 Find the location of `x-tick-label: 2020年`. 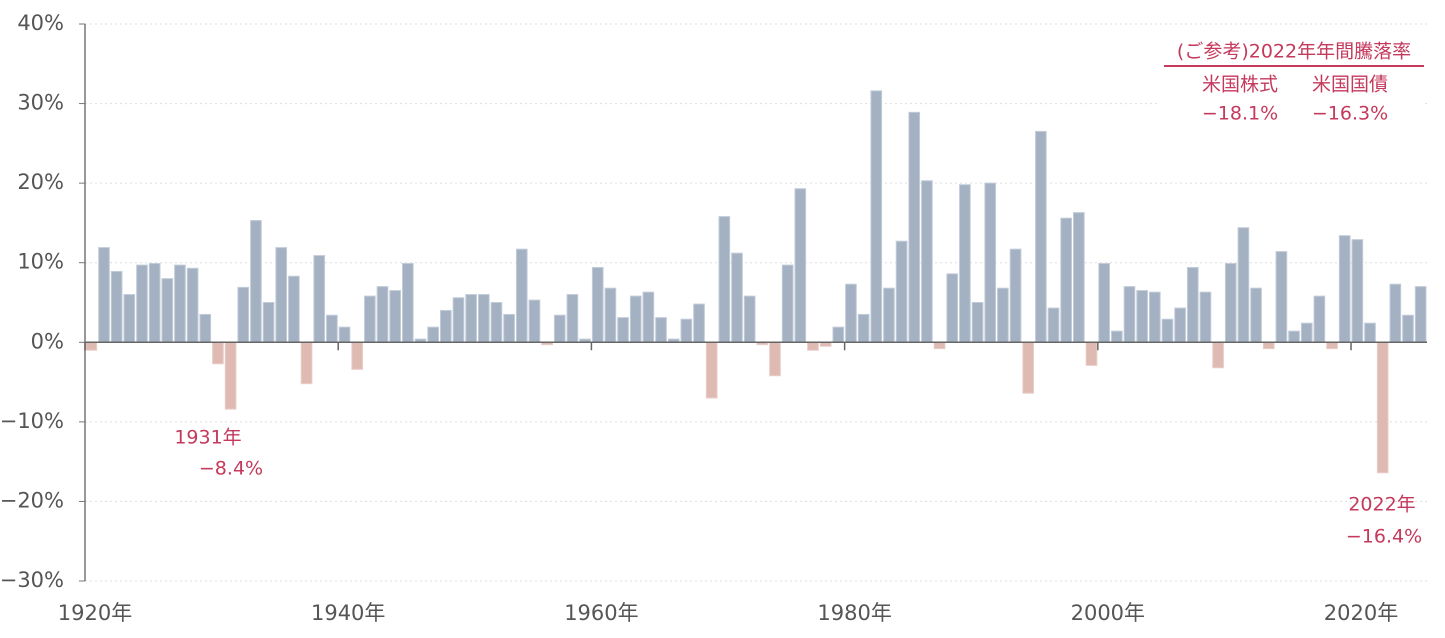

x-tick-label: 2020年 is located at coordinates (1361, 613).